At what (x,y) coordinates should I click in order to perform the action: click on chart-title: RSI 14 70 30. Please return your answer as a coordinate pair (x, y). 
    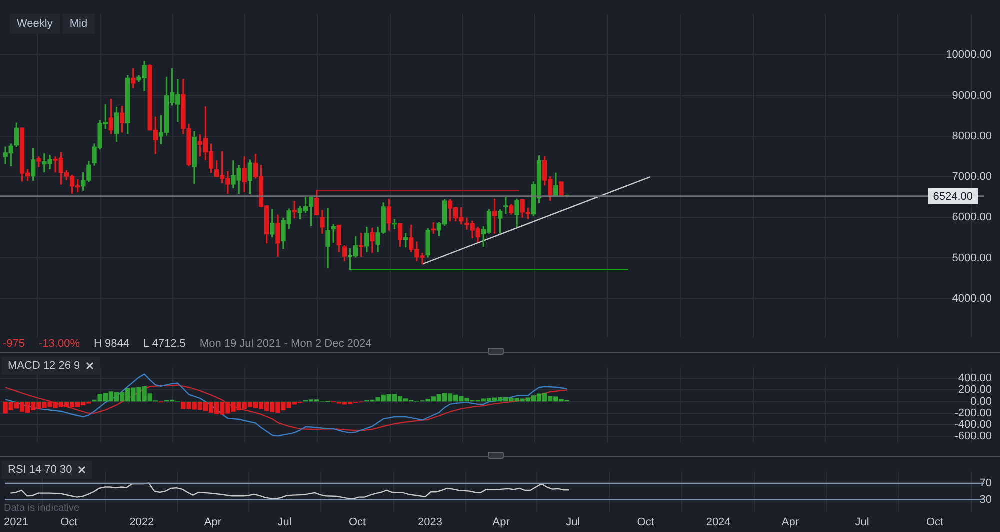
    Looking at the image, I should click on (40, 470).